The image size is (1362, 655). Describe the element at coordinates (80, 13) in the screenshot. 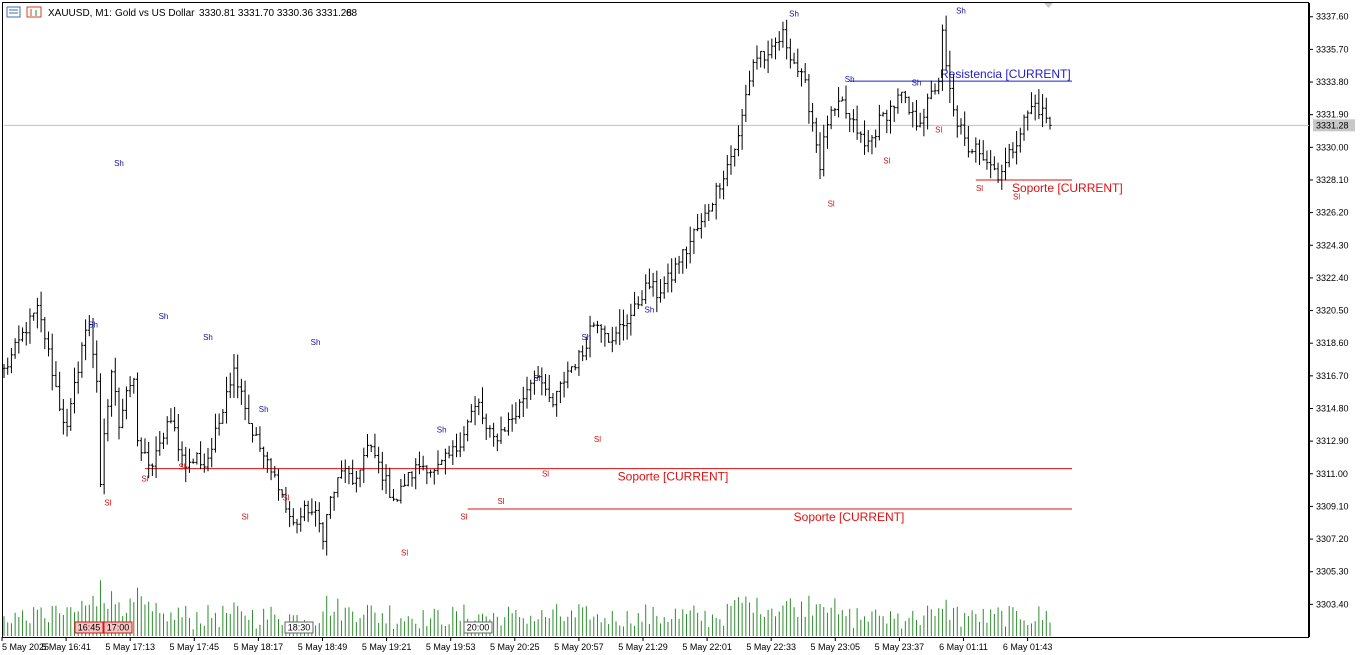

I see `symbol-label: XAUUSD, M1:` at that location.